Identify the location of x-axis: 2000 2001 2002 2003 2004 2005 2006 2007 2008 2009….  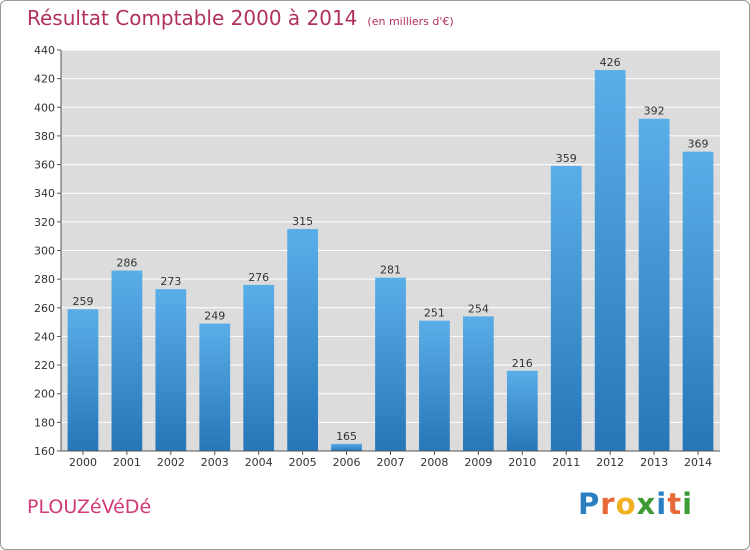
(390, 459).